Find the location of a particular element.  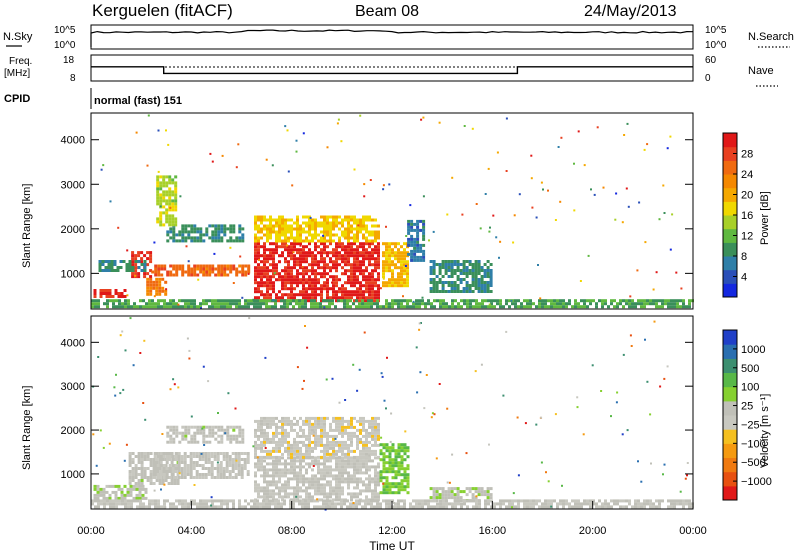

nsky-tick-top: 10^5 is located at coordinates (65, 30).